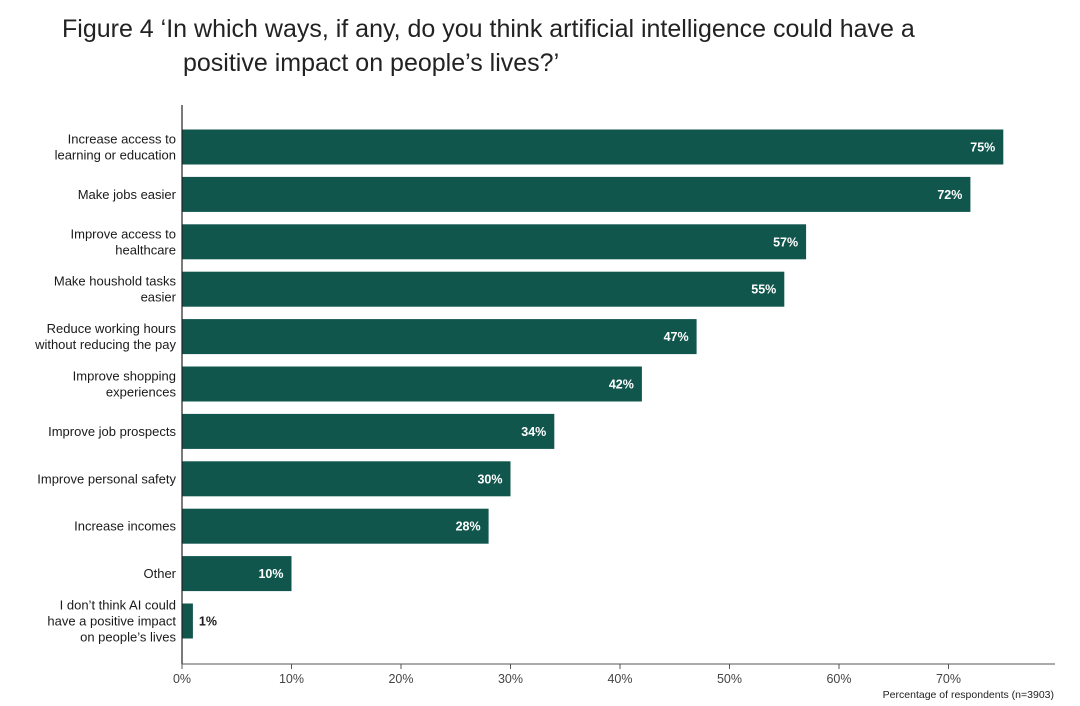 The image size is (1080, 706). Describe the element at coordinates (948, 679) in the screenshot. I see `x-tick-label: 70%` at that location.